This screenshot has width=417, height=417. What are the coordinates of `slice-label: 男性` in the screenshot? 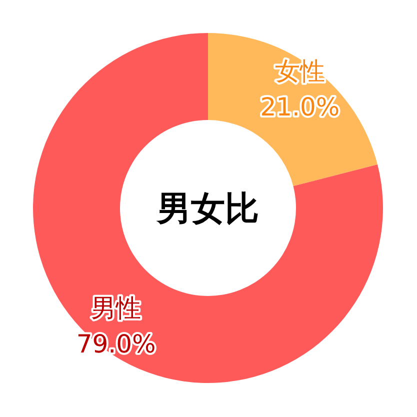 It's located at (116, 308).